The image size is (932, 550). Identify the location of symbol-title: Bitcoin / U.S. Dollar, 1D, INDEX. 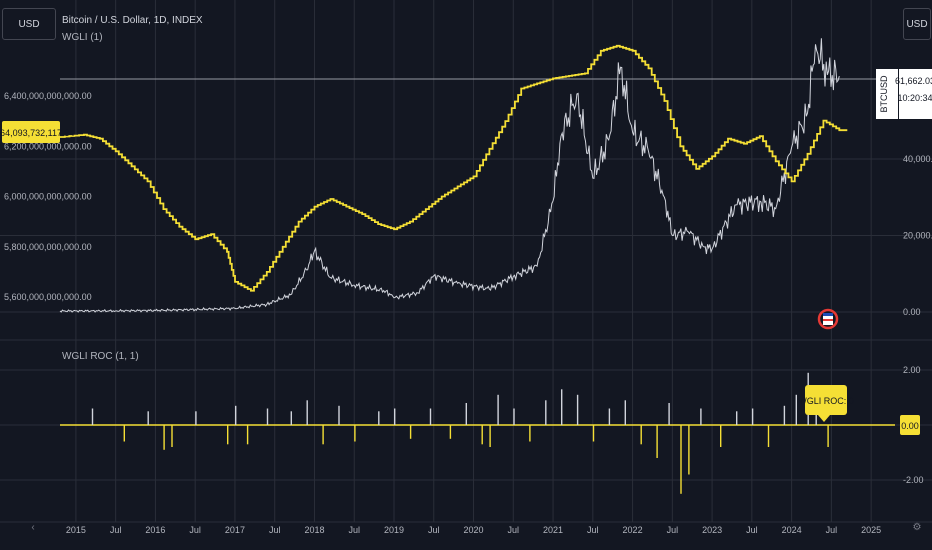
(132, 20).